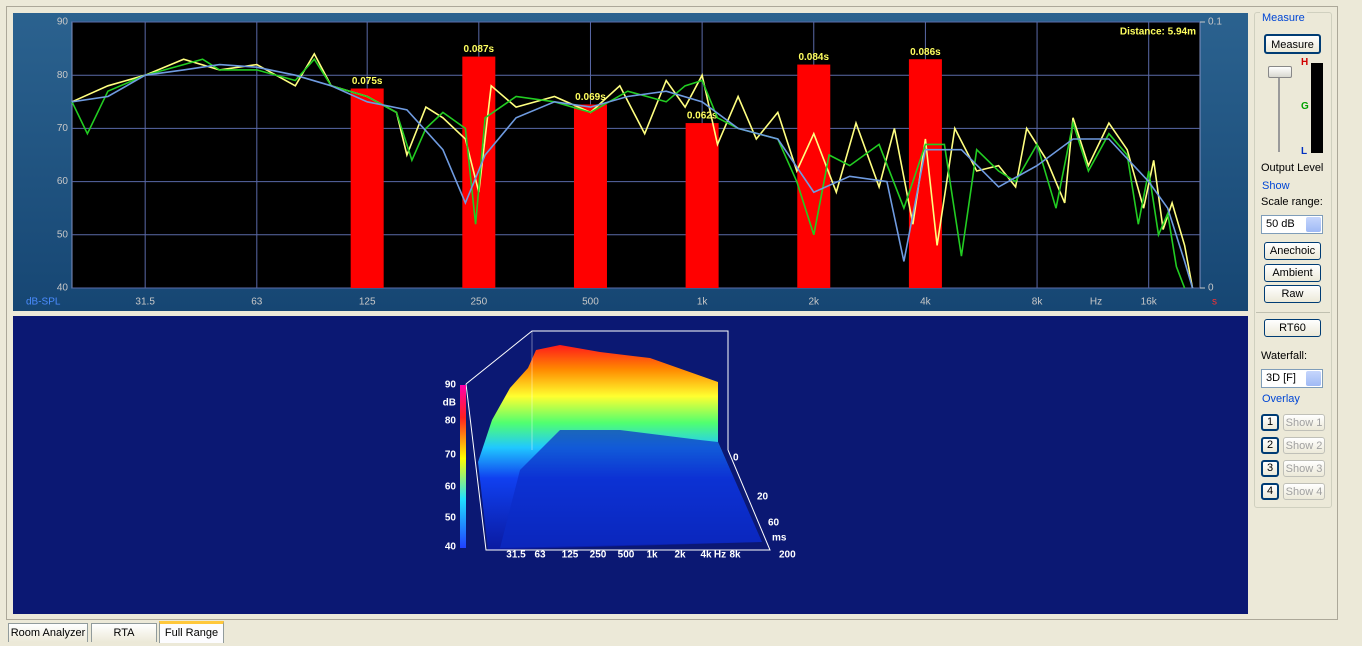 This screenshot has height=646, width=1362. Describe the element at coordinates (1215, 22) in the screenshot. I see `y2-tick-label: 0.1` at that location.